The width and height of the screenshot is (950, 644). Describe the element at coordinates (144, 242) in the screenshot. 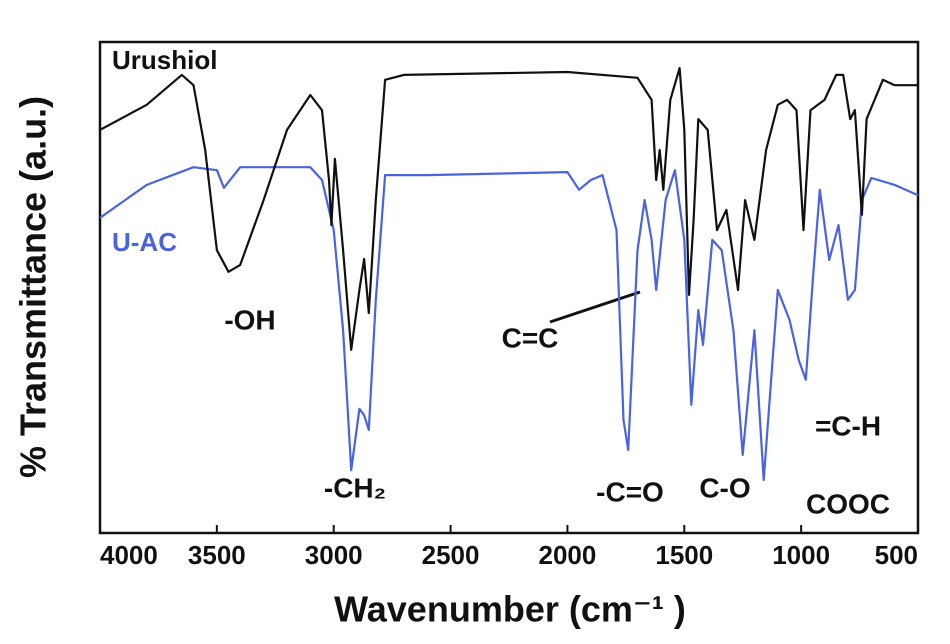

I see `series-label: U-AC` at that location.